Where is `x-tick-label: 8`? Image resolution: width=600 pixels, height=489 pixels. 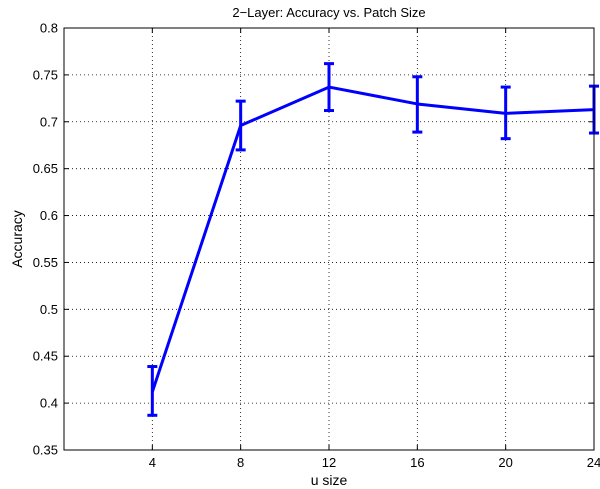 x-tick-label: 8 is located at coordinates (240, 462).